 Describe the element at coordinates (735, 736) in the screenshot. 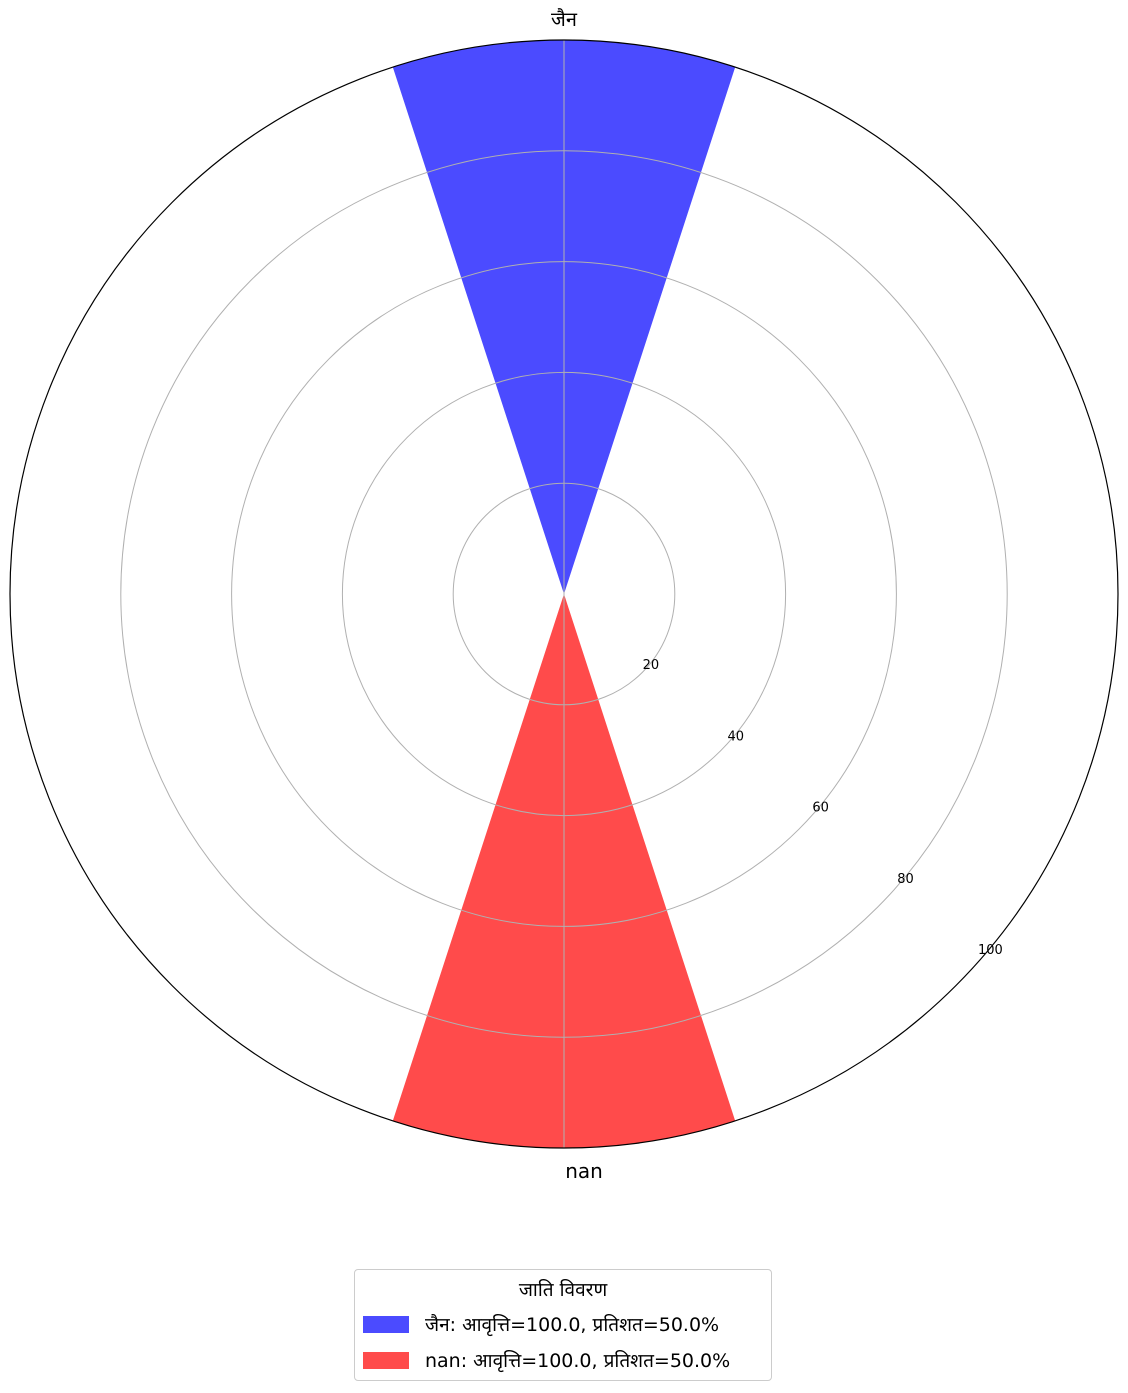

I see `r-tick-label: 40` at that location.